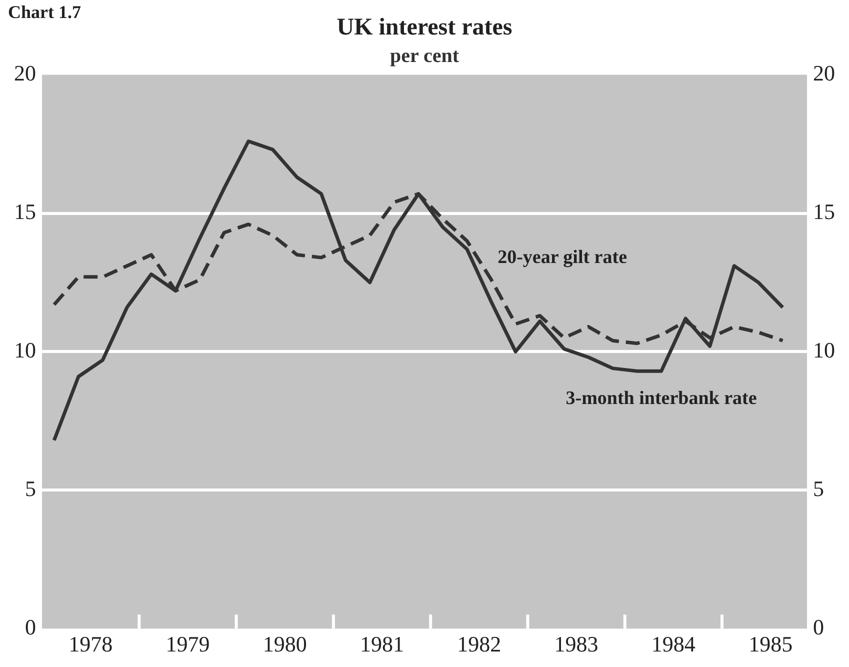  I want to click on x-tick-label: 1983, so click(576, 644).